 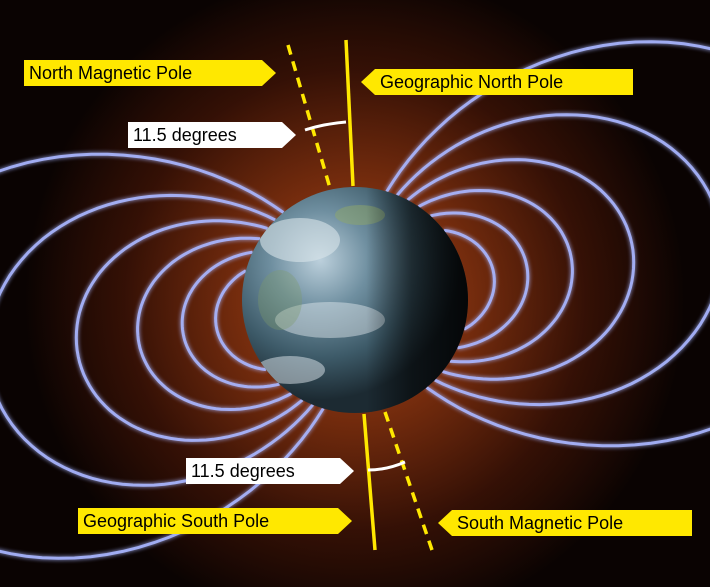 What do you see at coordinates (504, 82) in the screenshot?
I see `geographic-north-pole-label: Geographic North Pole` at bounding box center [504, 82].